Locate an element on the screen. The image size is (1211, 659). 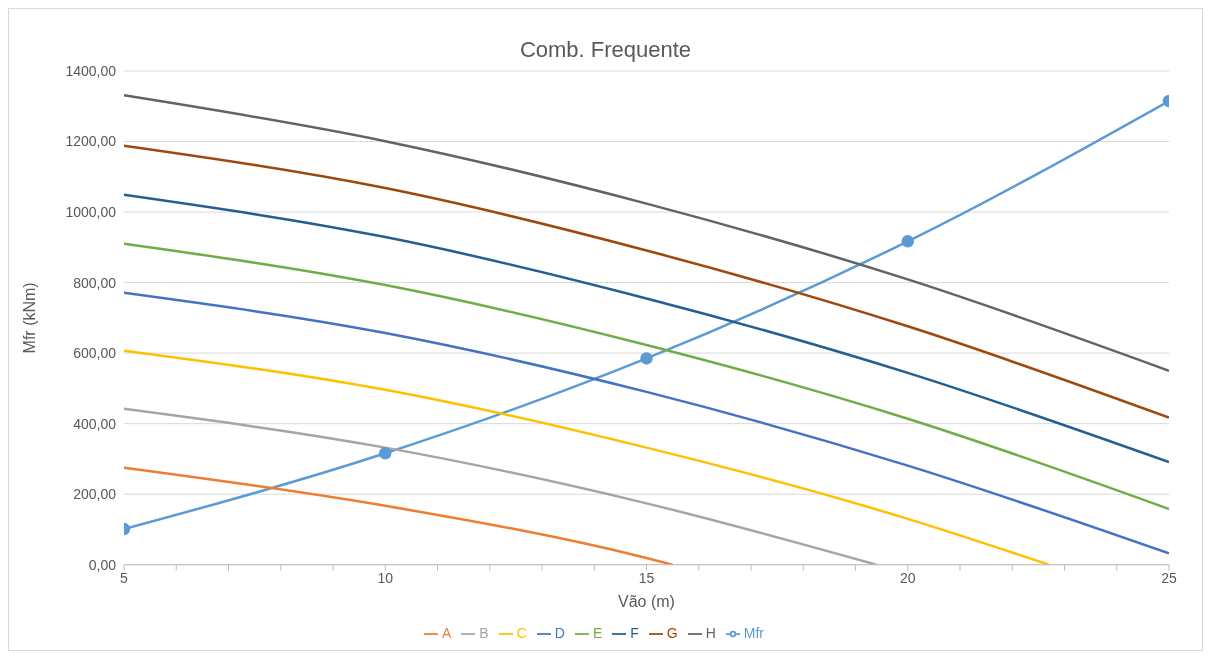
y-axis-title: Mfr (kNm) is located at coordinates (29, 318).